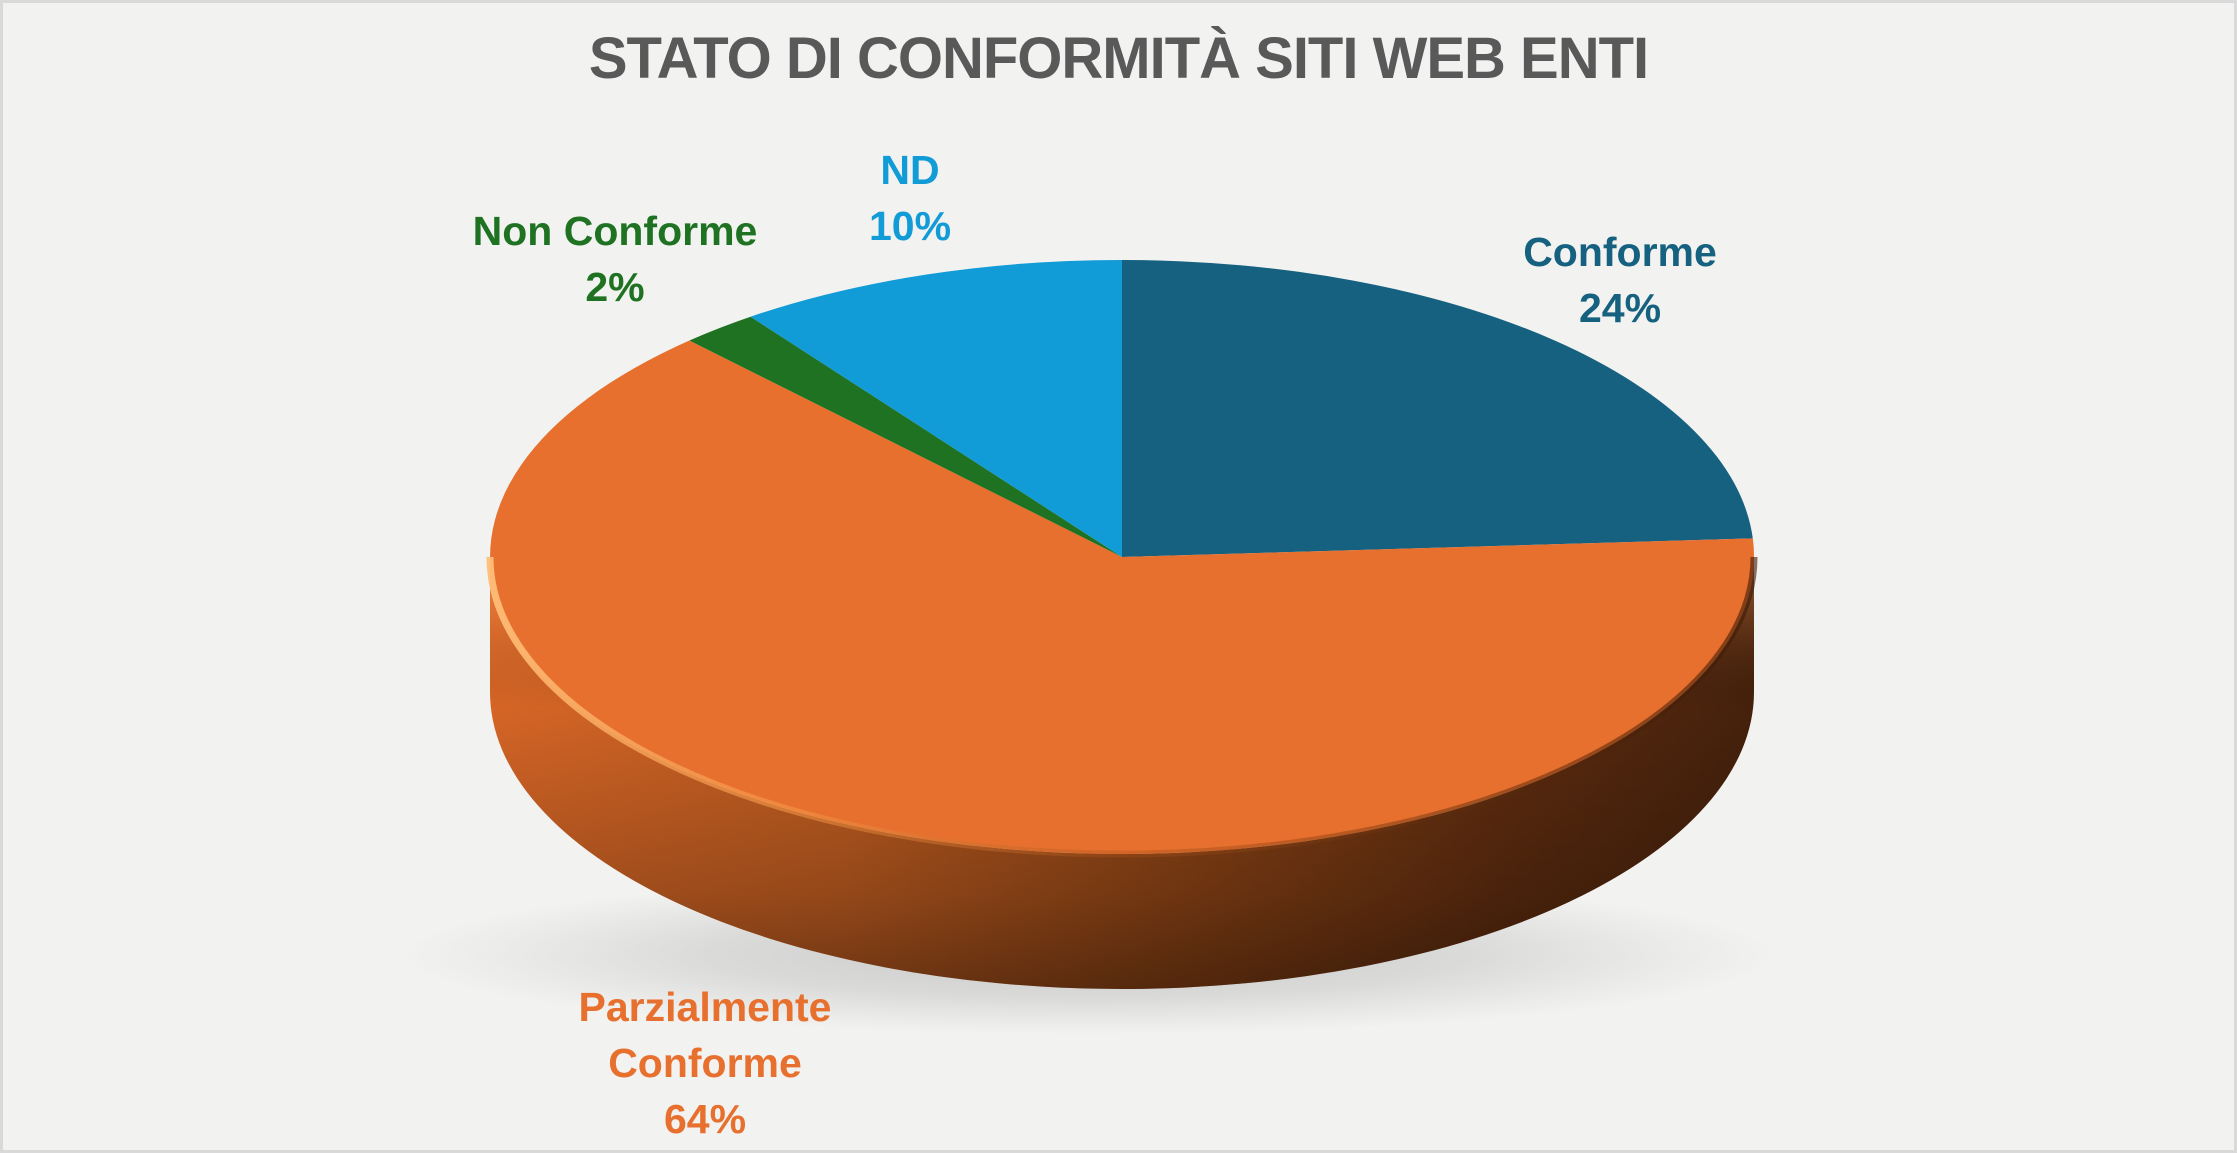 Image resolution: width=2237 pixels, height=1153 pixels. What do you see at coordinates (615, 231) in the screenshot?
I see `slice-label-line: Non Conforme` at bounding box center [615, 231].